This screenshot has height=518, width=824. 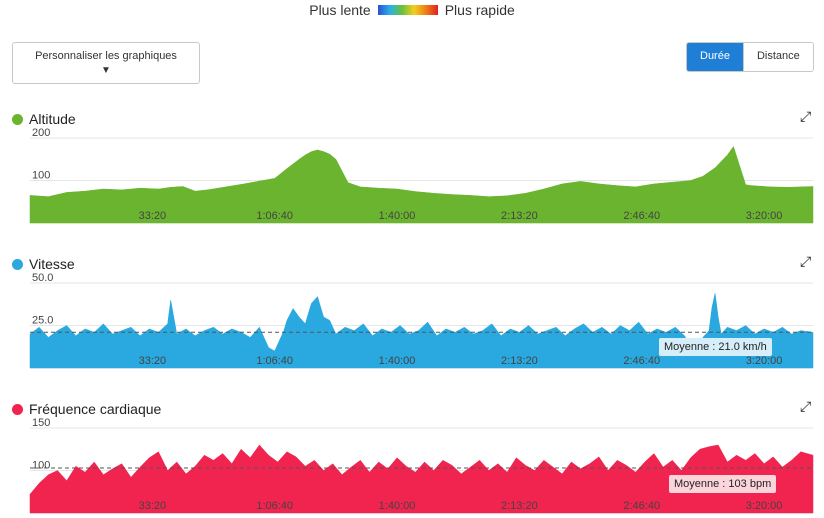 What do you see at coordinates (41, 133) in the screenshot?
I see `y-tick-label: 200` at bounding box center [41, 133].